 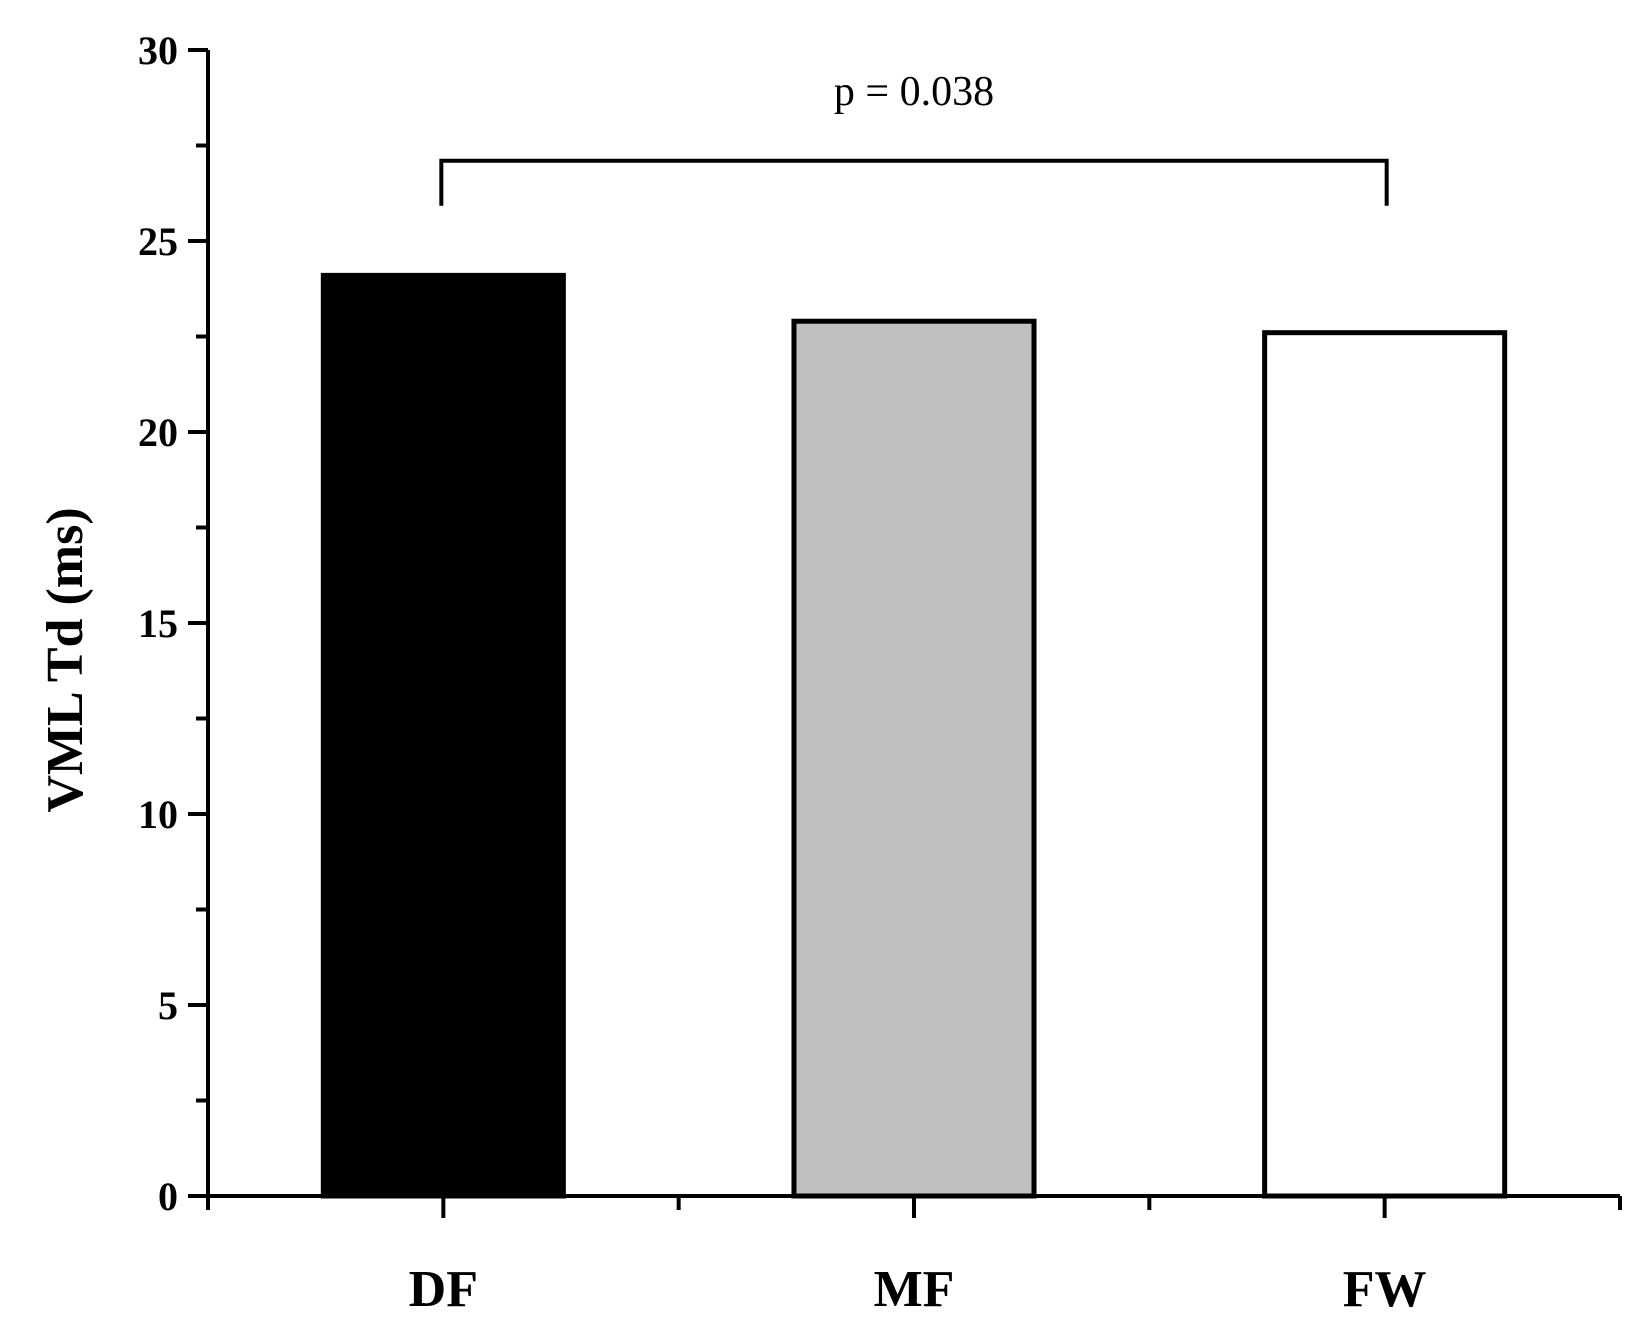 What do you see at coordinates (158, 814) in the screenshot?
I see `y-tick-label: 10` at bounding box center [158, 814].